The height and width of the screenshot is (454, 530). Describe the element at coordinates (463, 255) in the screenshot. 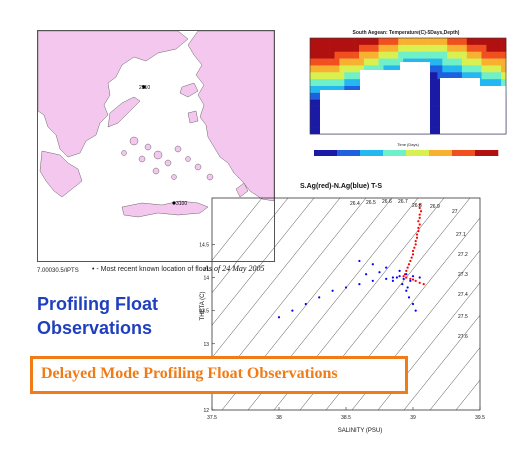

I see `isopycnal-label: 27.2` at that location.